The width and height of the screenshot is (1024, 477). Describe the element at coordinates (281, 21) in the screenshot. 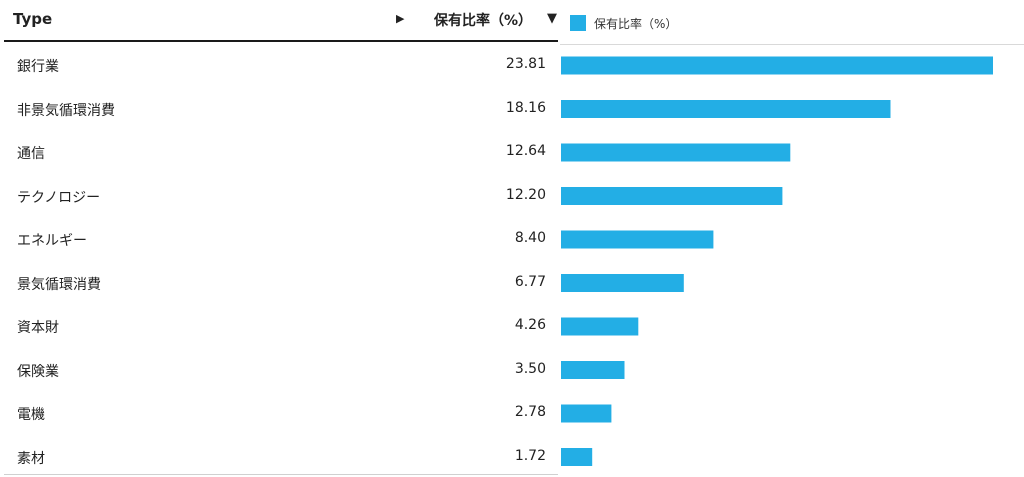

I see `table-header: Type ▶ 保有比率（%） ▼` at that location.